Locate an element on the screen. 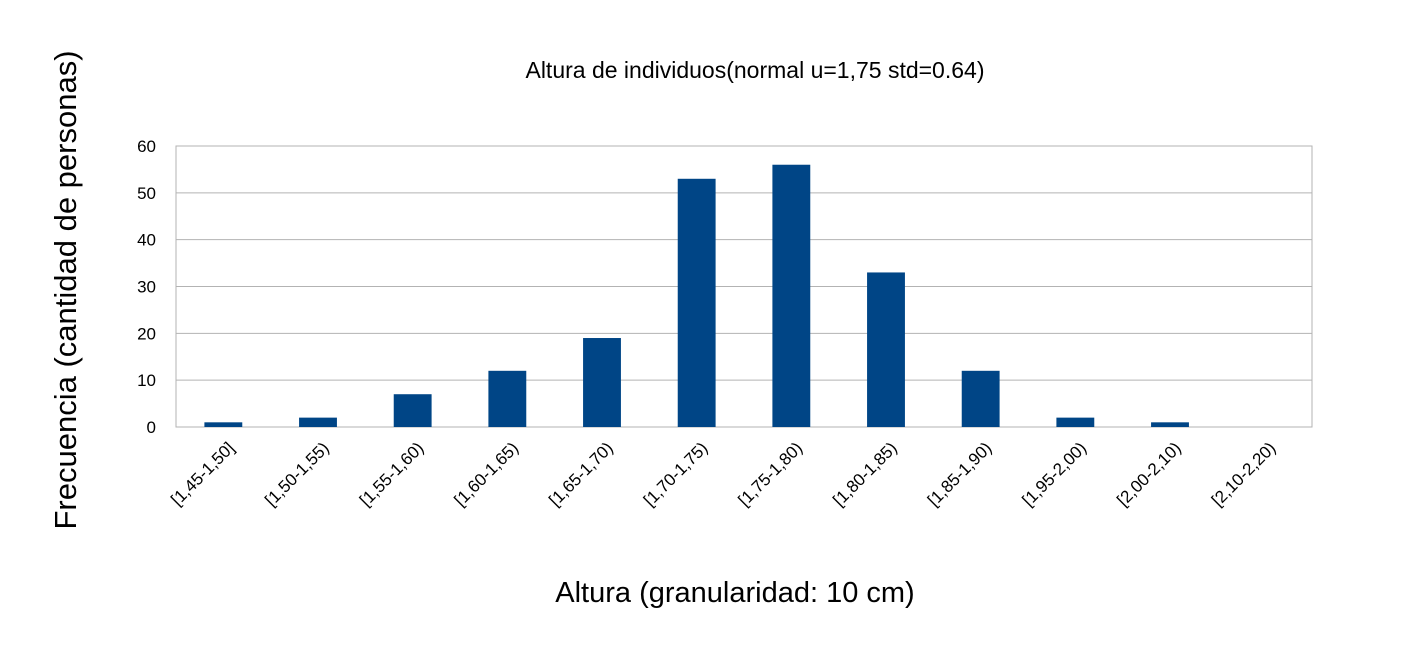 Image resolution: width=1414 pixels, height=669 pixels. y-axis-ticks: 0 10 20 30 40 50 60 is located at coordinates (146, 287).